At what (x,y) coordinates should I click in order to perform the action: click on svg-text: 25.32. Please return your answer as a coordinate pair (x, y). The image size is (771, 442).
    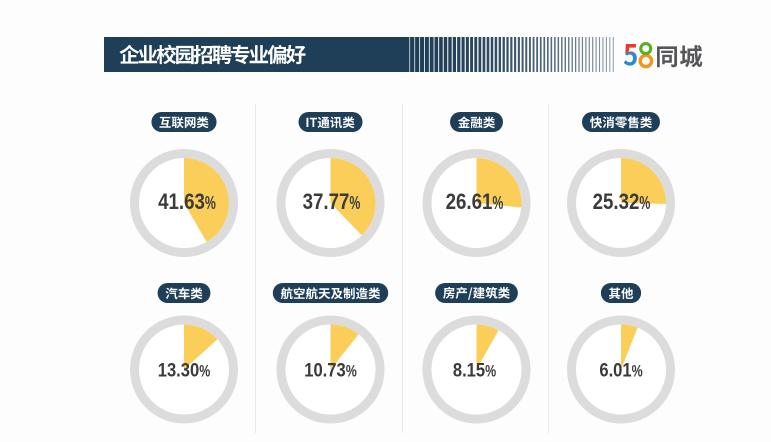
    Looking at the image, I should click on (616, 203).